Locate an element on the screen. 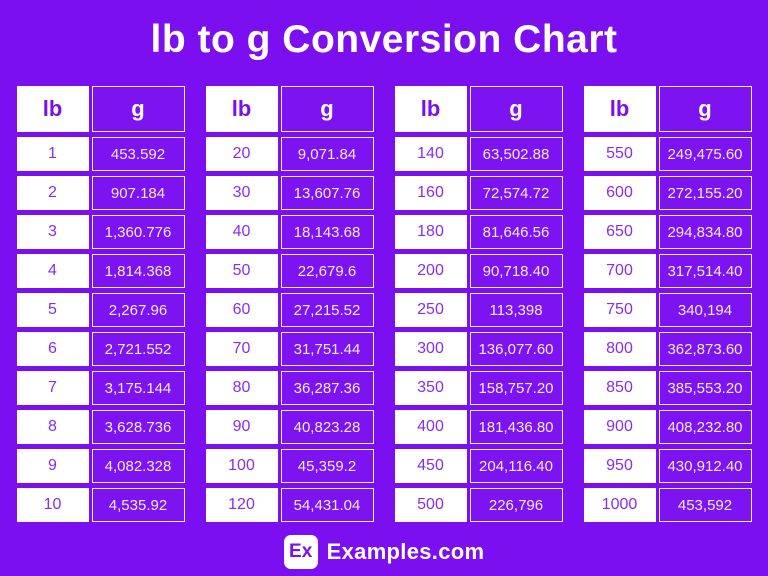  table-row: 700 317,514.40 is located at coordinates (667, 271).